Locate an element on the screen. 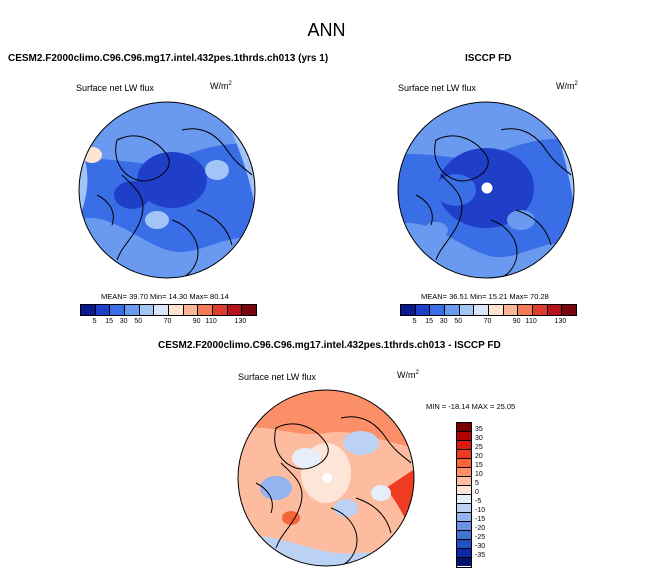 The height and width of the screenshot is (574, 653). figure-title: ANN is located at coordinates (326, 30).